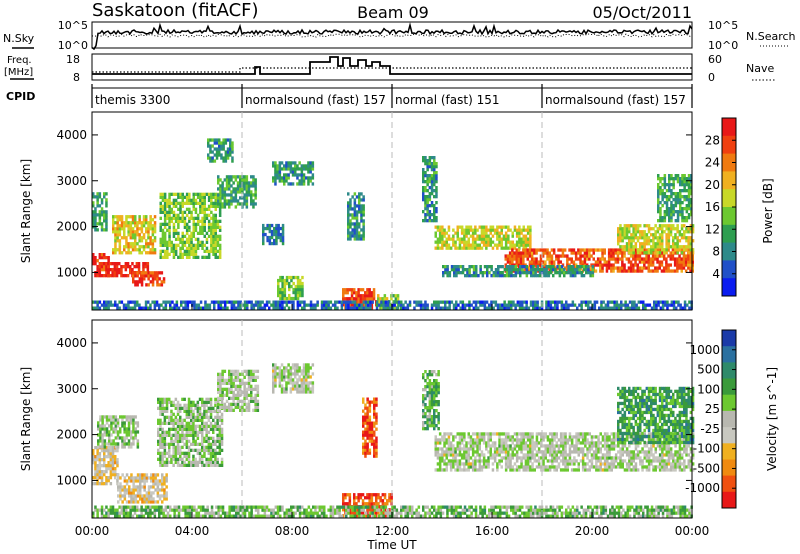 The image size is (800, 554). Describe the element at coordinates (712, 207) in the screenshot. I see `colorbar-tick-label: 16` at that location.